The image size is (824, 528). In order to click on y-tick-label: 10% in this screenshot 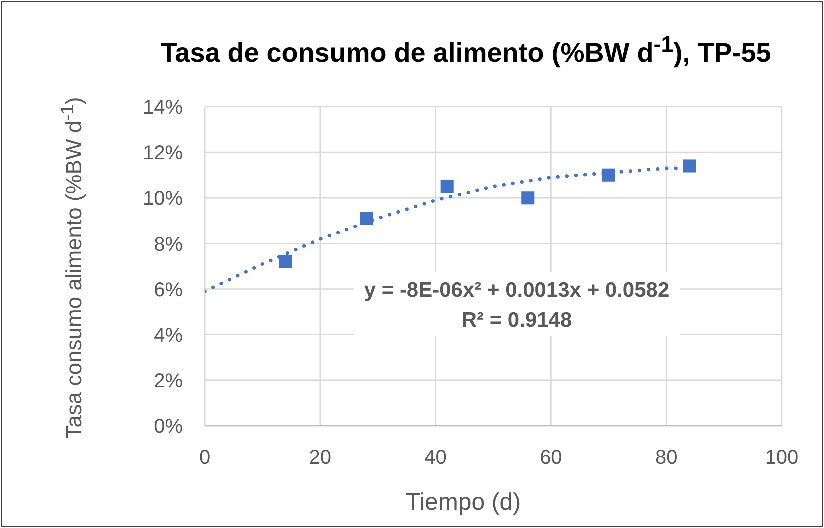, I will do `click(163, 199)`.